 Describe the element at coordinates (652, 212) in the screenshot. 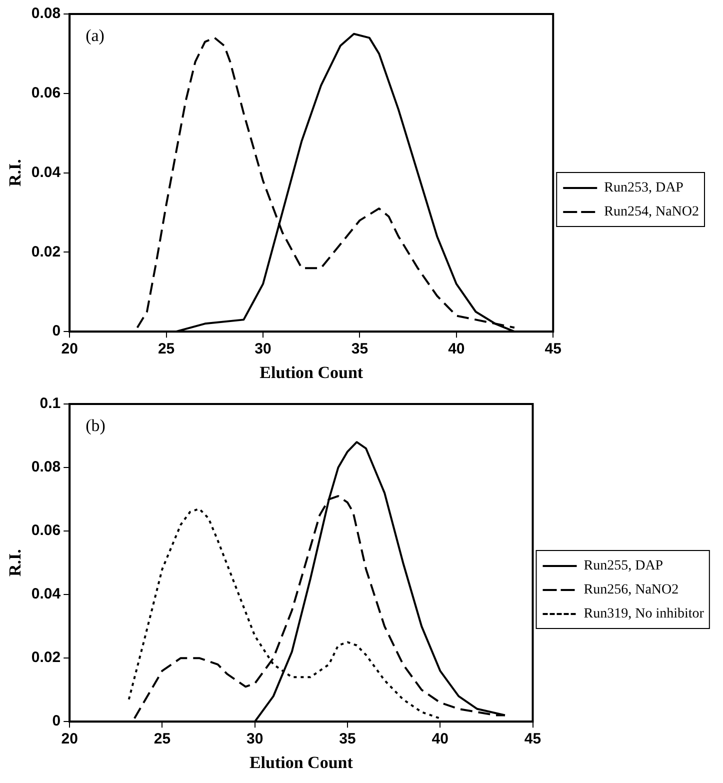

I see `legend-label: Run254, NaNO2` at that location.